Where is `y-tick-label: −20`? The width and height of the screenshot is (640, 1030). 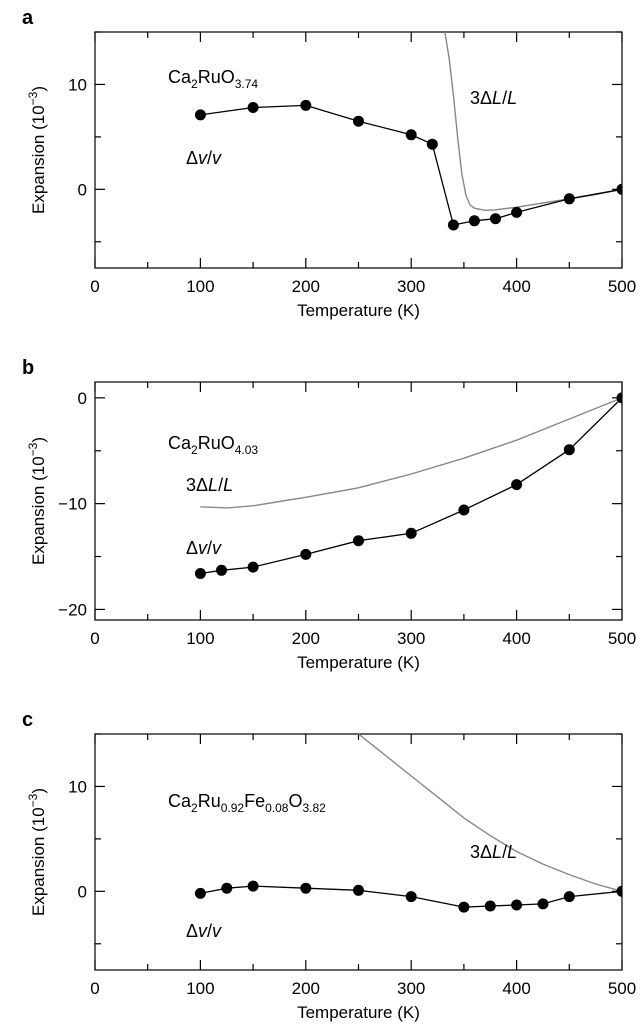
y-tick-label: −20 is located at coordinates (72, 609).